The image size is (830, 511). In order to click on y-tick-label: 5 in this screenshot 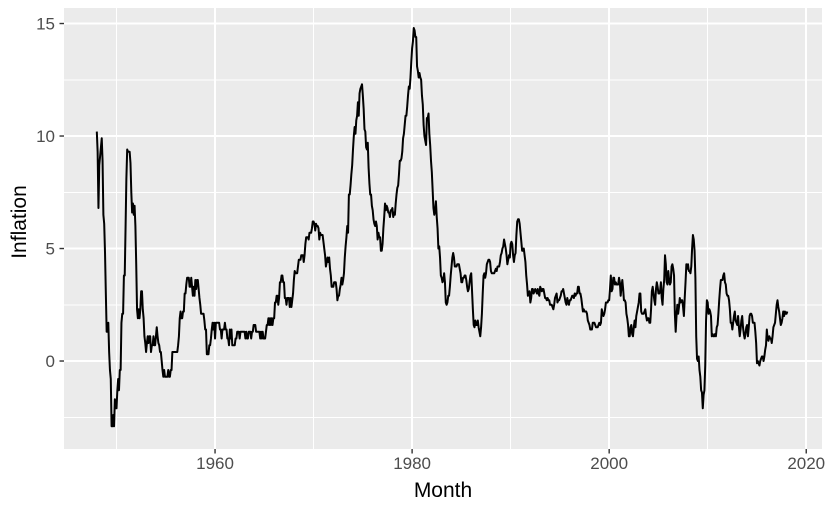, I will do `click(50, 249)`.